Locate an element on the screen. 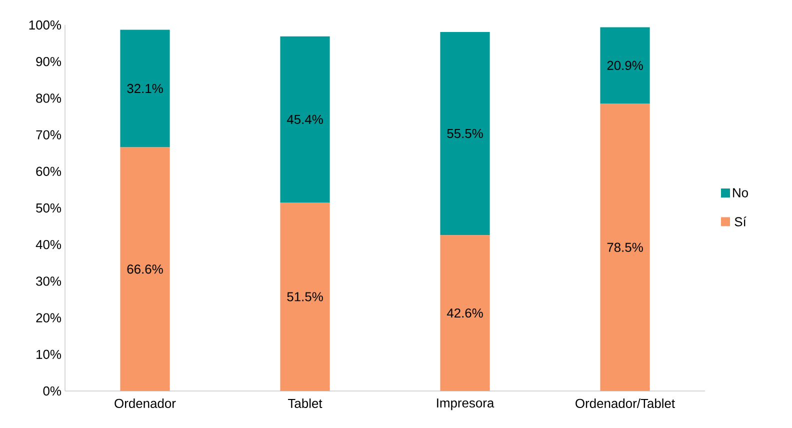  y-tick-label: 50% is located at coordinates (49, 208).